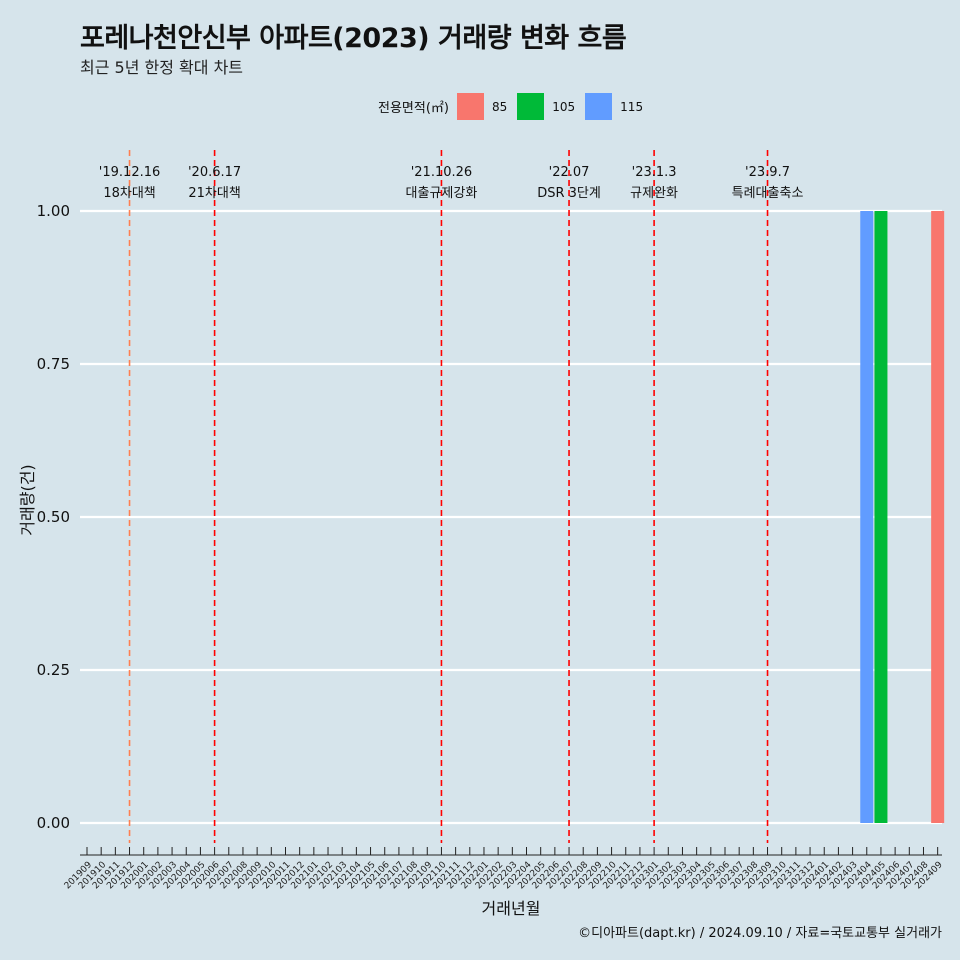 The width and height of the screenshot is (960, 960). What do you see at coordinates (129, 193) in the screenshot?
I see `event-label: 18차대책` at bounding box center [129, 193].